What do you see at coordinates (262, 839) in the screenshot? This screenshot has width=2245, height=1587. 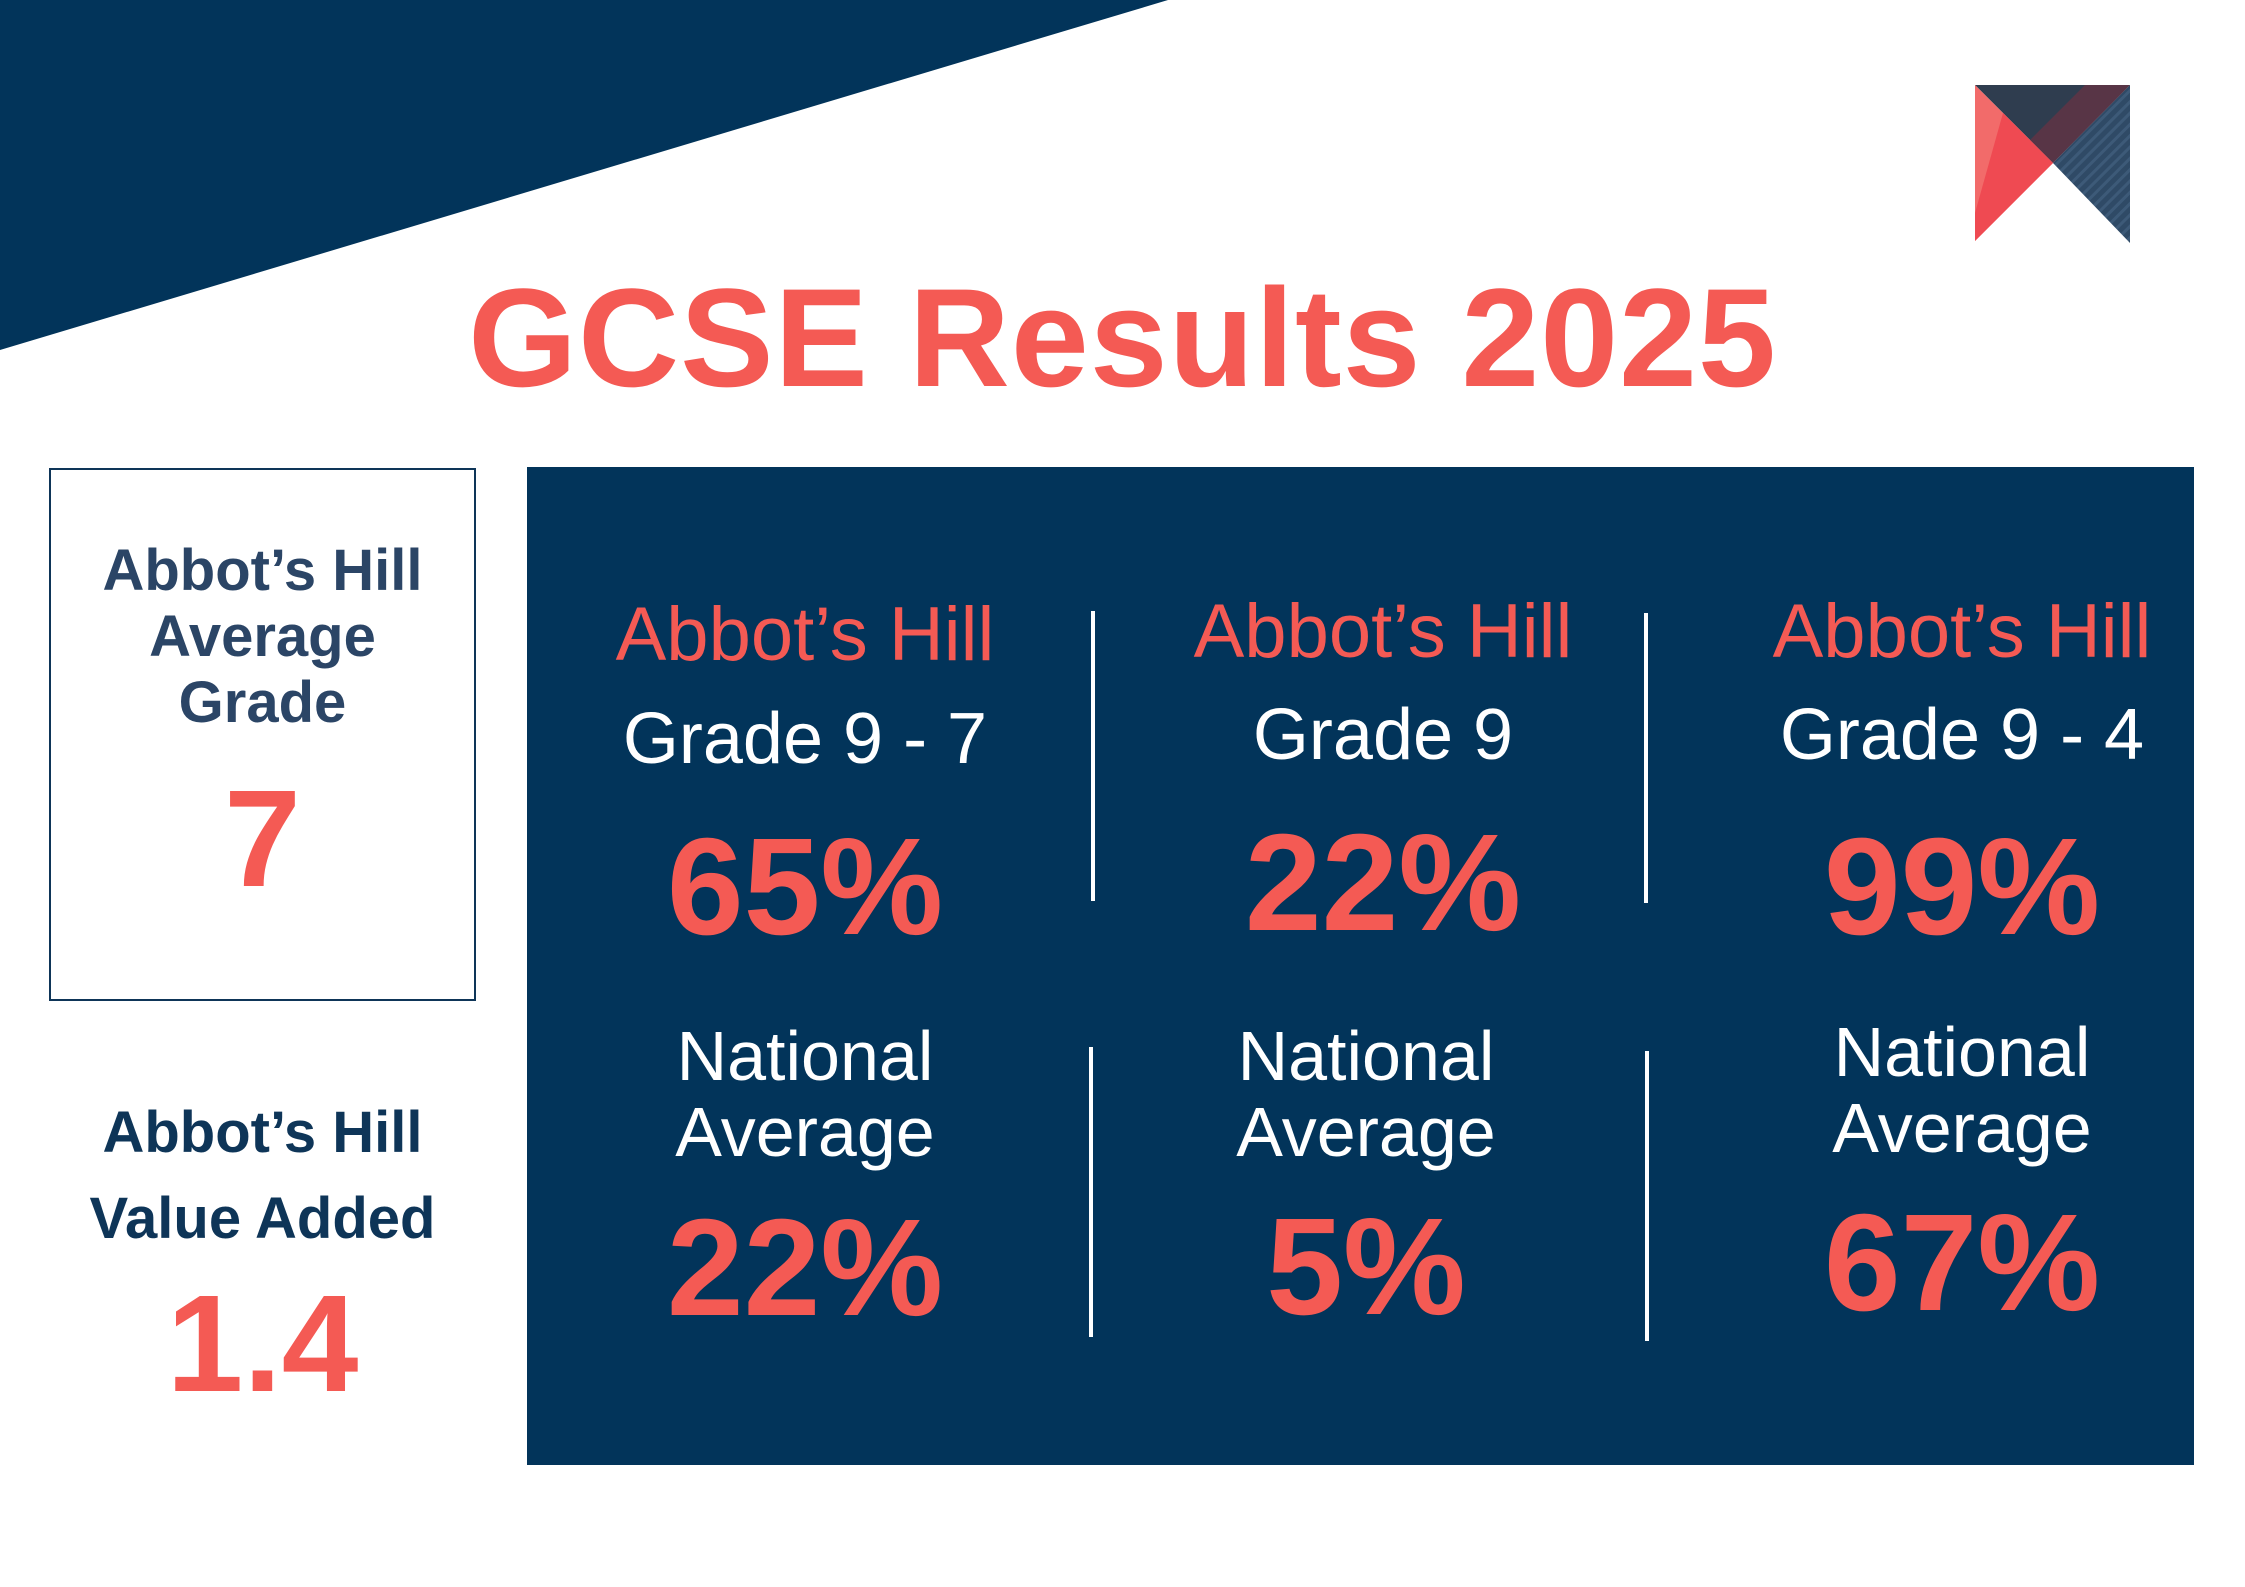 I see `average-grade-value: 7` at bounding box center [262, 839].